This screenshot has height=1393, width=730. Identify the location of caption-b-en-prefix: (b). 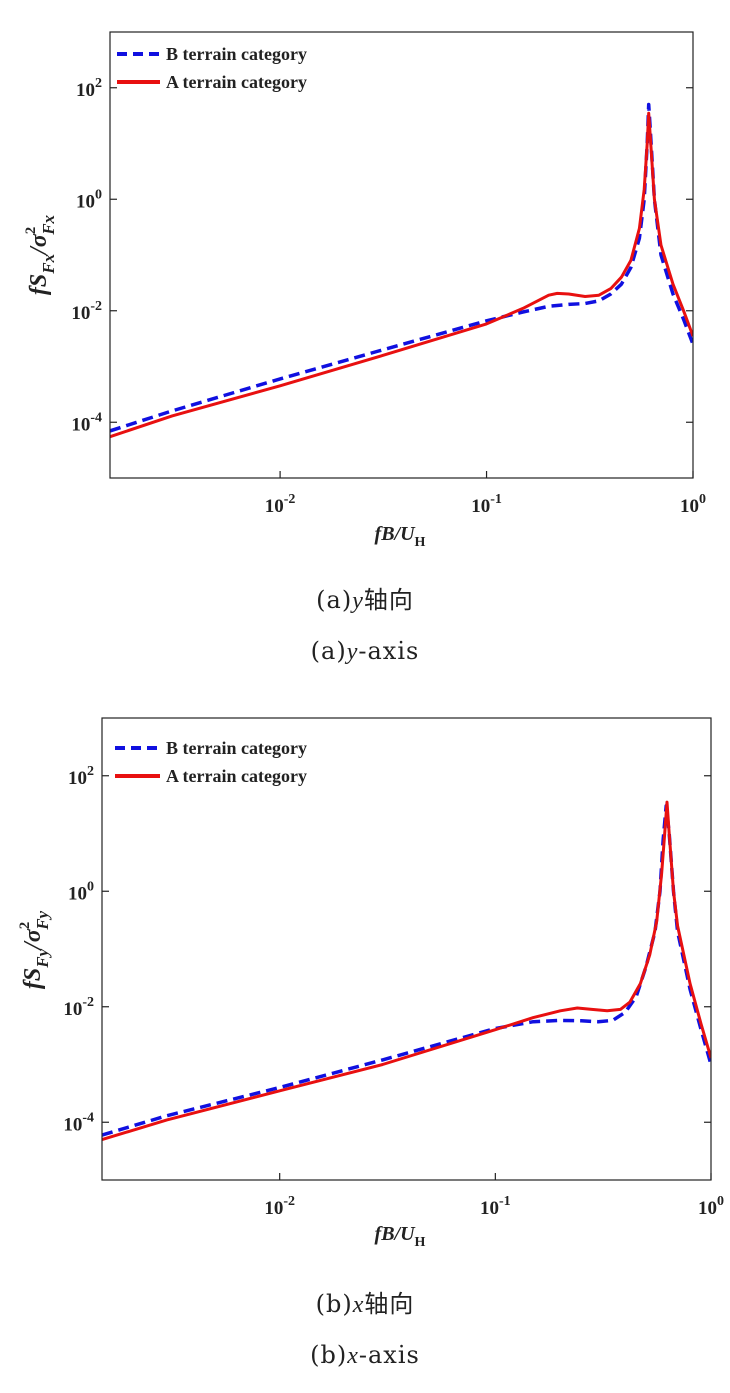
(329, 1355).